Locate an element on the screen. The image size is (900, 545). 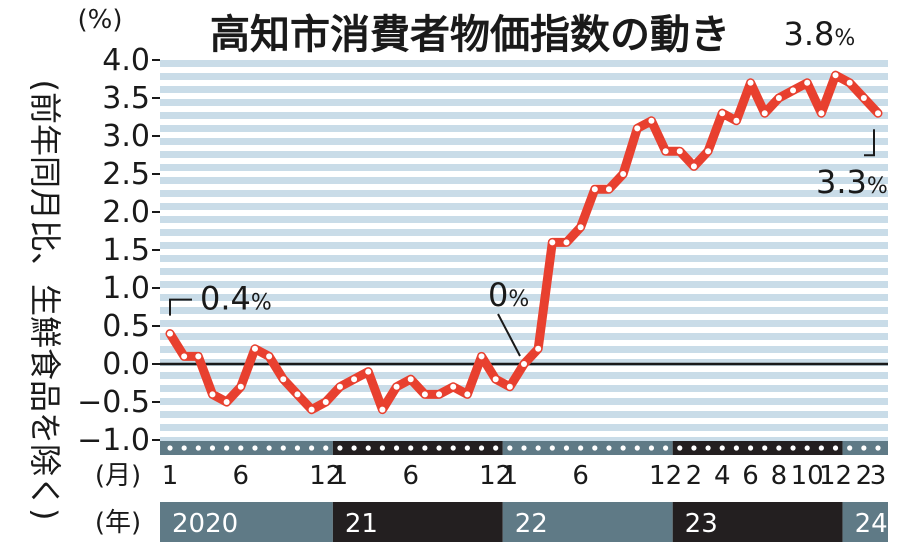
month-tick-label: 10 is located at coordinates (807, 476).